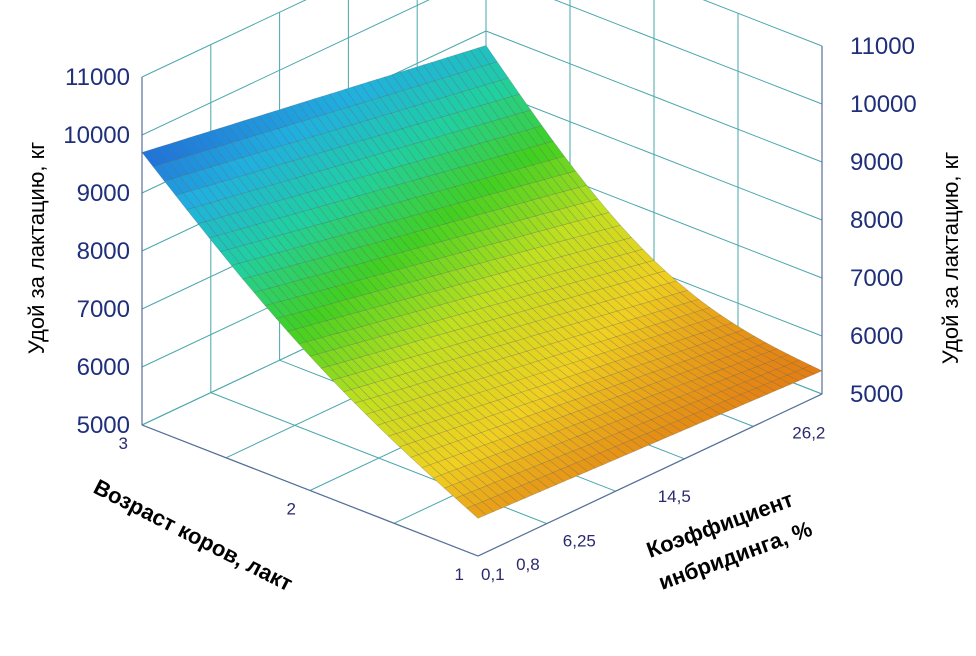 The height and width of the screenshot is (656, 976). I want to click on inbreeding-tick-label: 14,5, so click(674, 496).